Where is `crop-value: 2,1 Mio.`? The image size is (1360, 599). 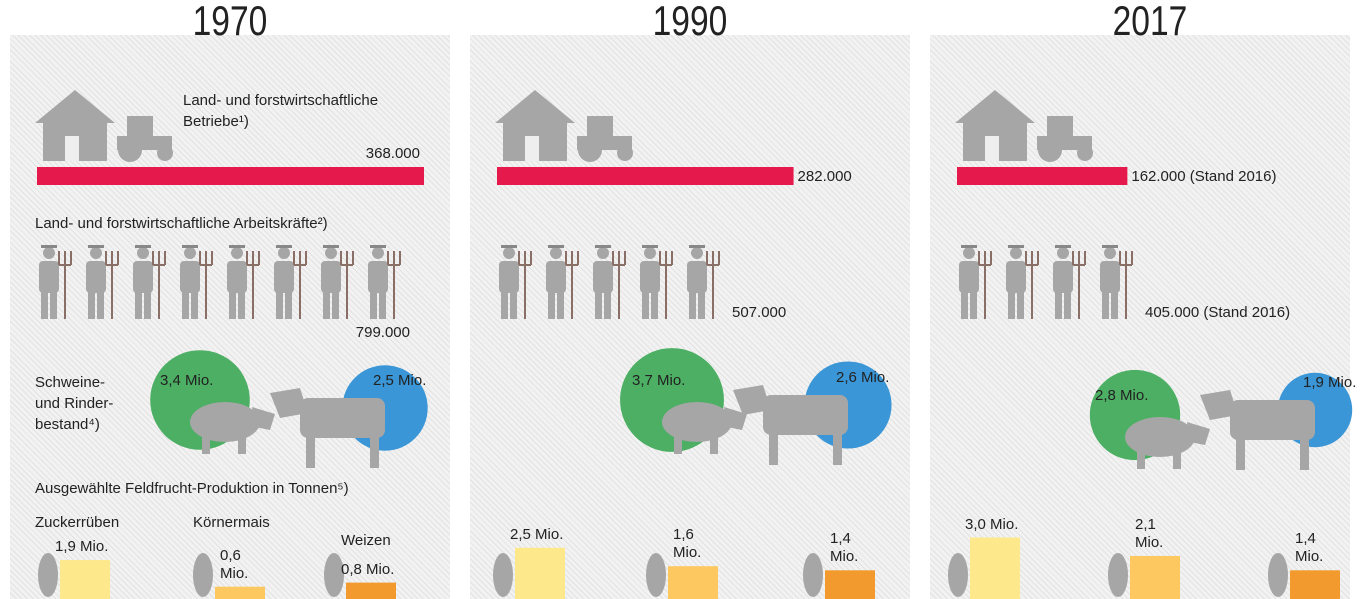
crop-value: 2,1 Mio. is located at coordinates (1149, 533).